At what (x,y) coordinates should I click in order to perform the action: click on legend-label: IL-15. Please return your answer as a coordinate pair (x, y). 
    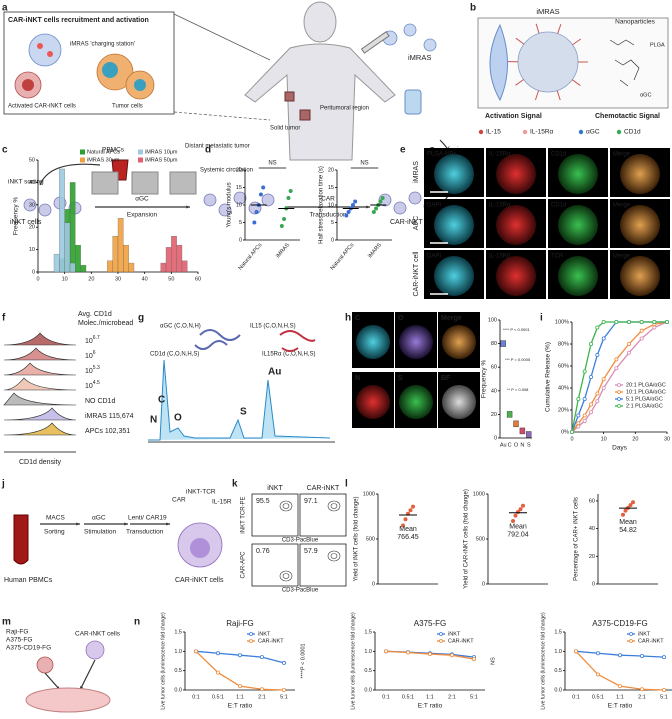
    Looking at the image, I should click on (493, 132).